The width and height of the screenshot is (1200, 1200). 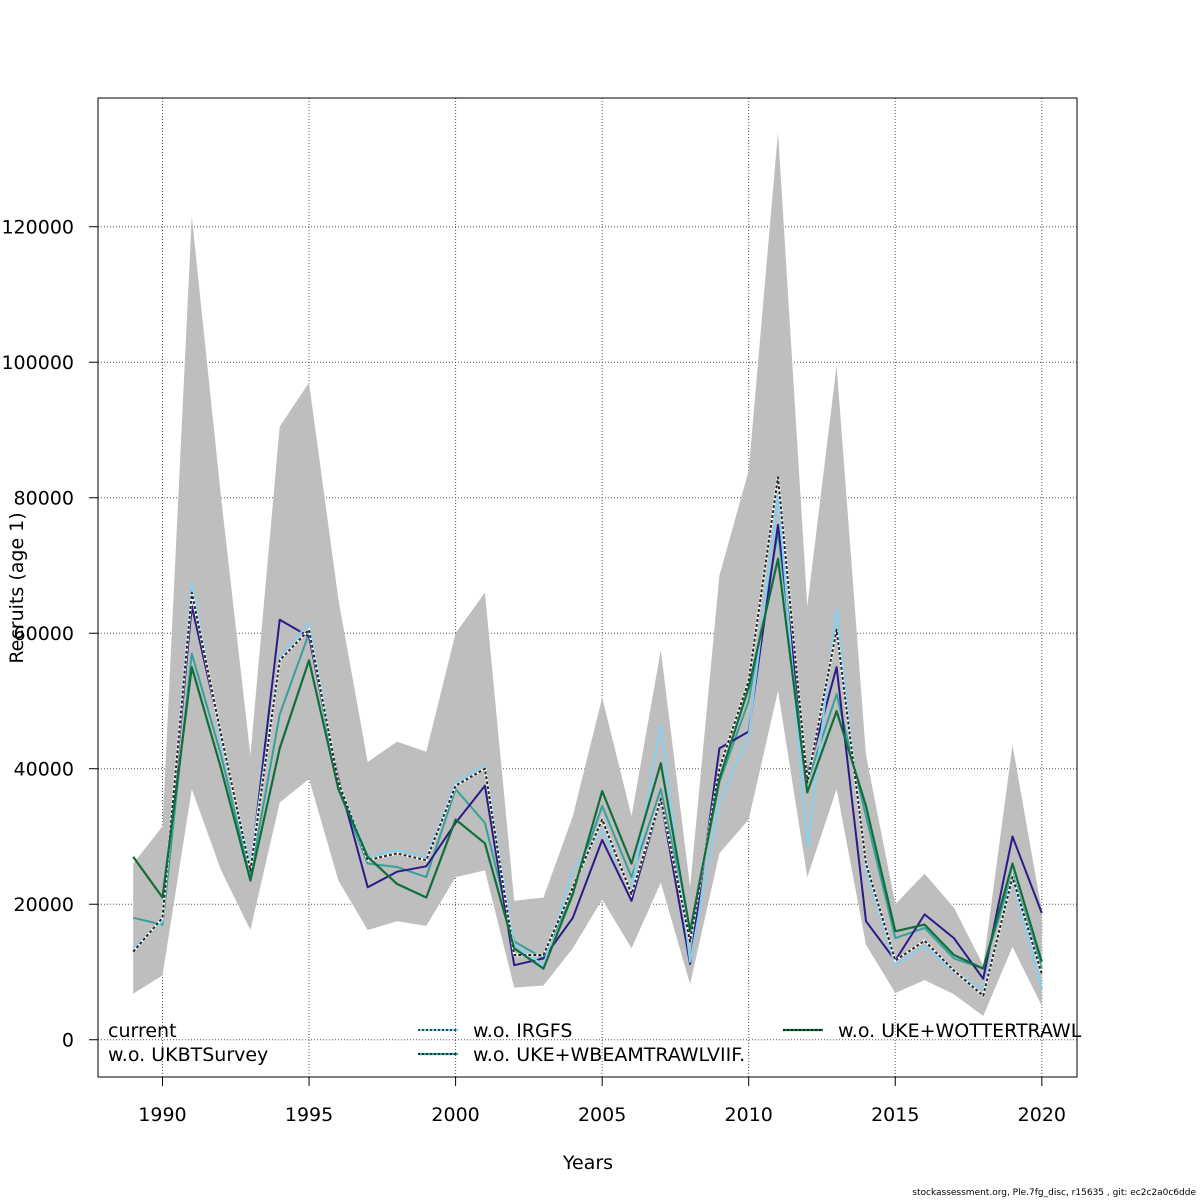 What do you see at coordinates (602, 1115) in the screenshot?
I see `x-tick-label: 2005` at bounding box center [602, 1115].